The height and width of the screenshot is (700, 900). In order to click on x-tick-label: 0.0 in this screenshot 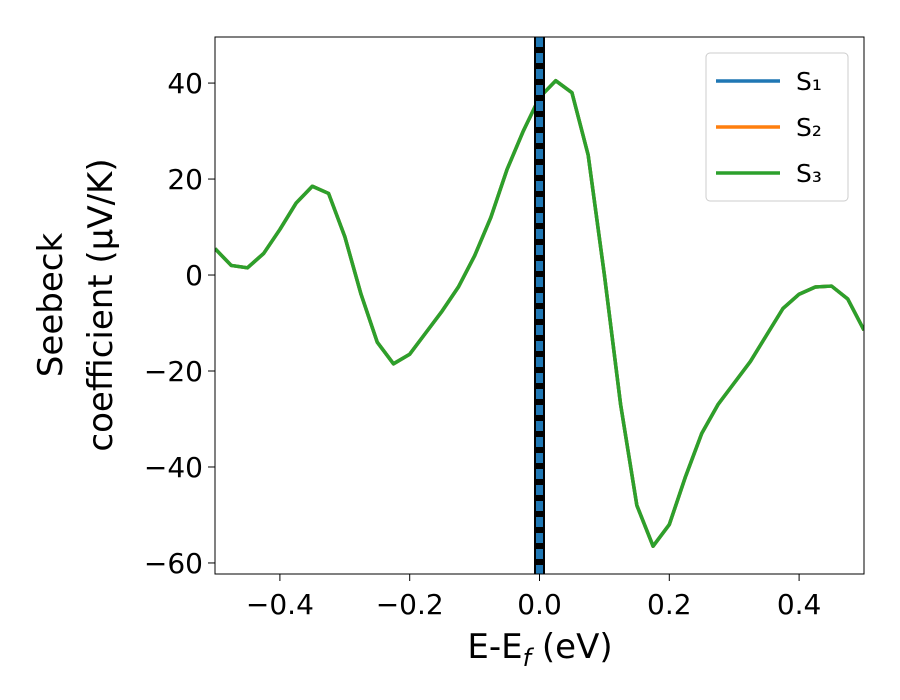, I will do `click(539, 604)`.